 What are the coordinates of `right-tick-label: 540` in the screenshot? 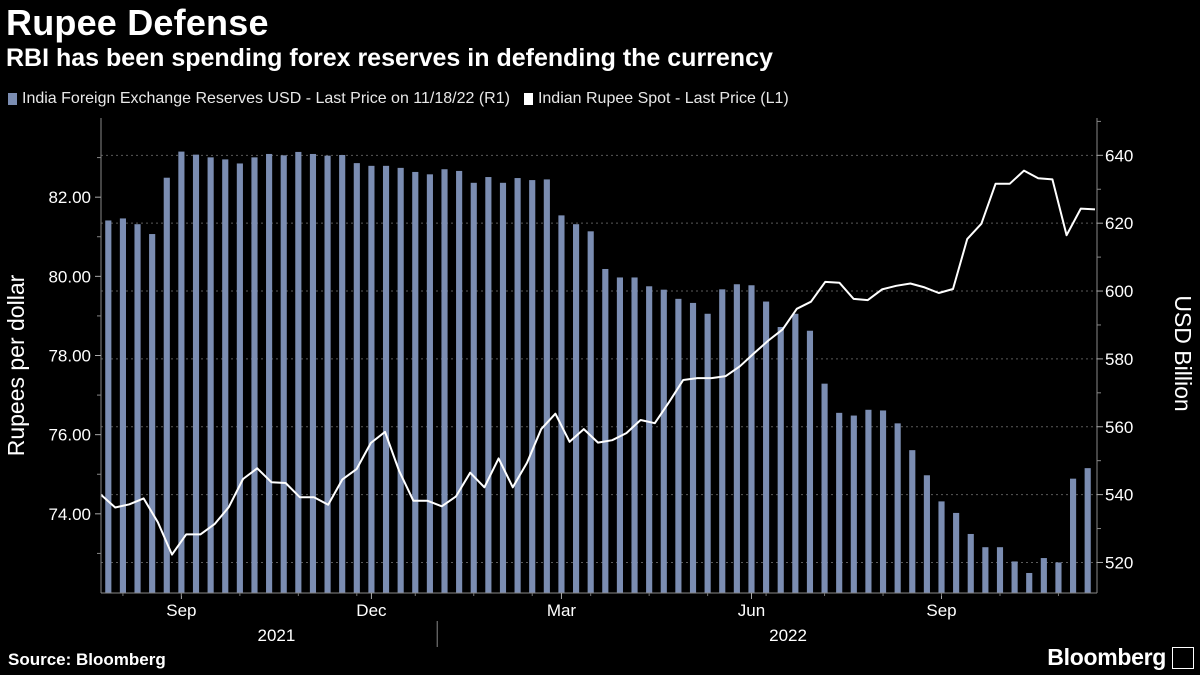 It's located at (1119, 495).